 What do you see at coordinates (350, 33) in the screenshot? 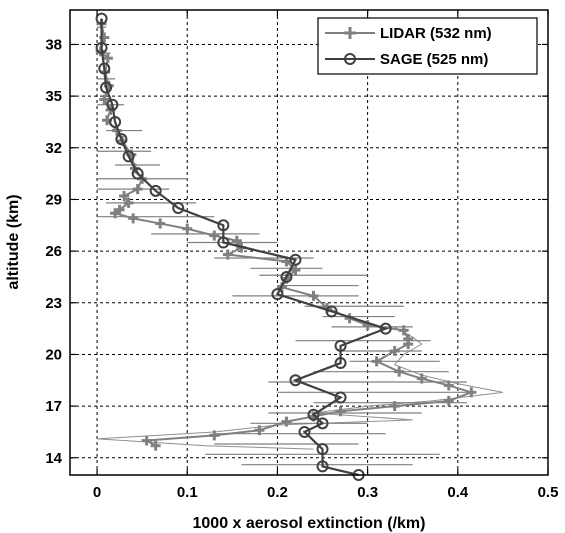
I see `legend-lidar-marker` at bounding box center [350, 33].